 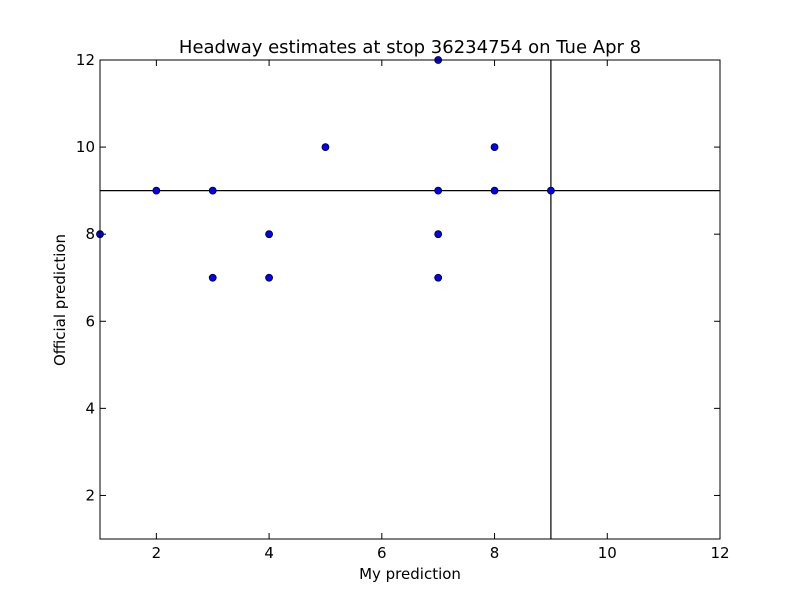 I want to click on y-tick-label: 10, so click(x=85, y=147).